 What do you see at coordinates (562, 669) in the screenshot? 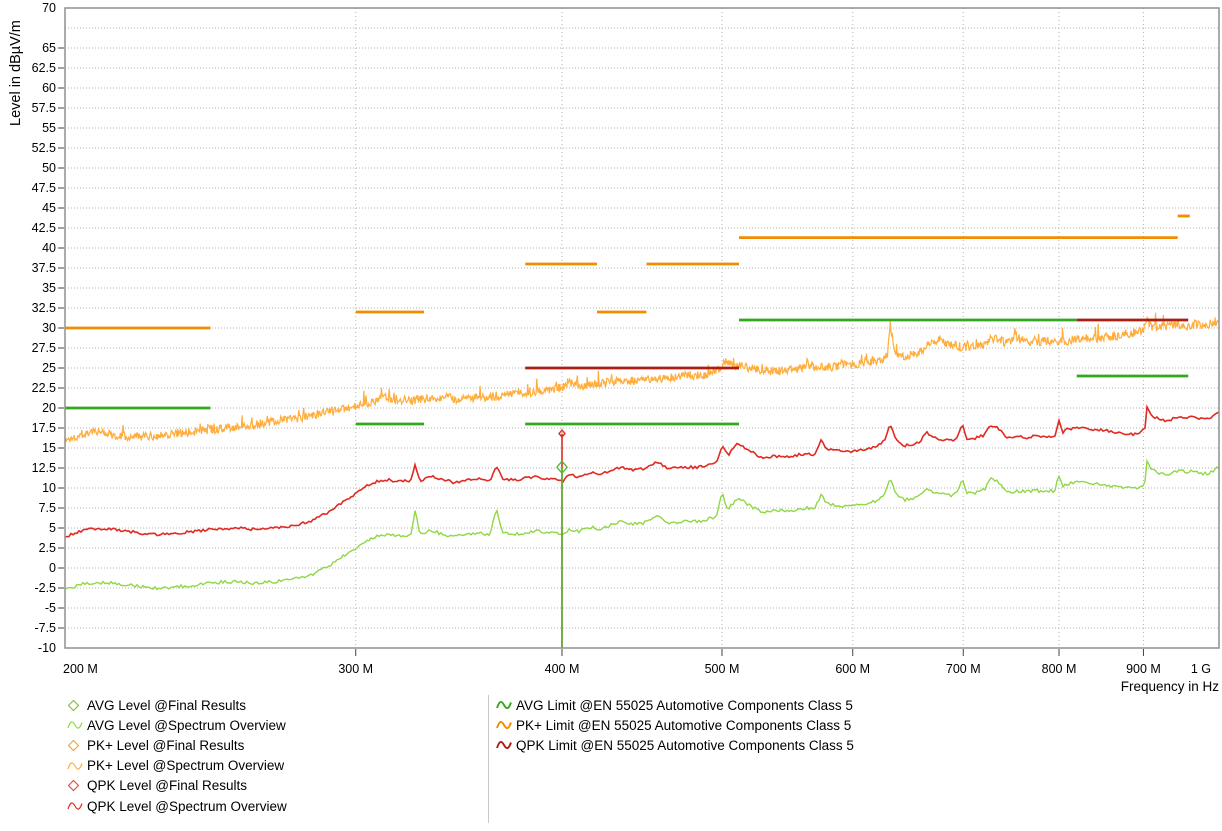
I see `x-tick-label: 400 M` at bounding box center [562, 669].